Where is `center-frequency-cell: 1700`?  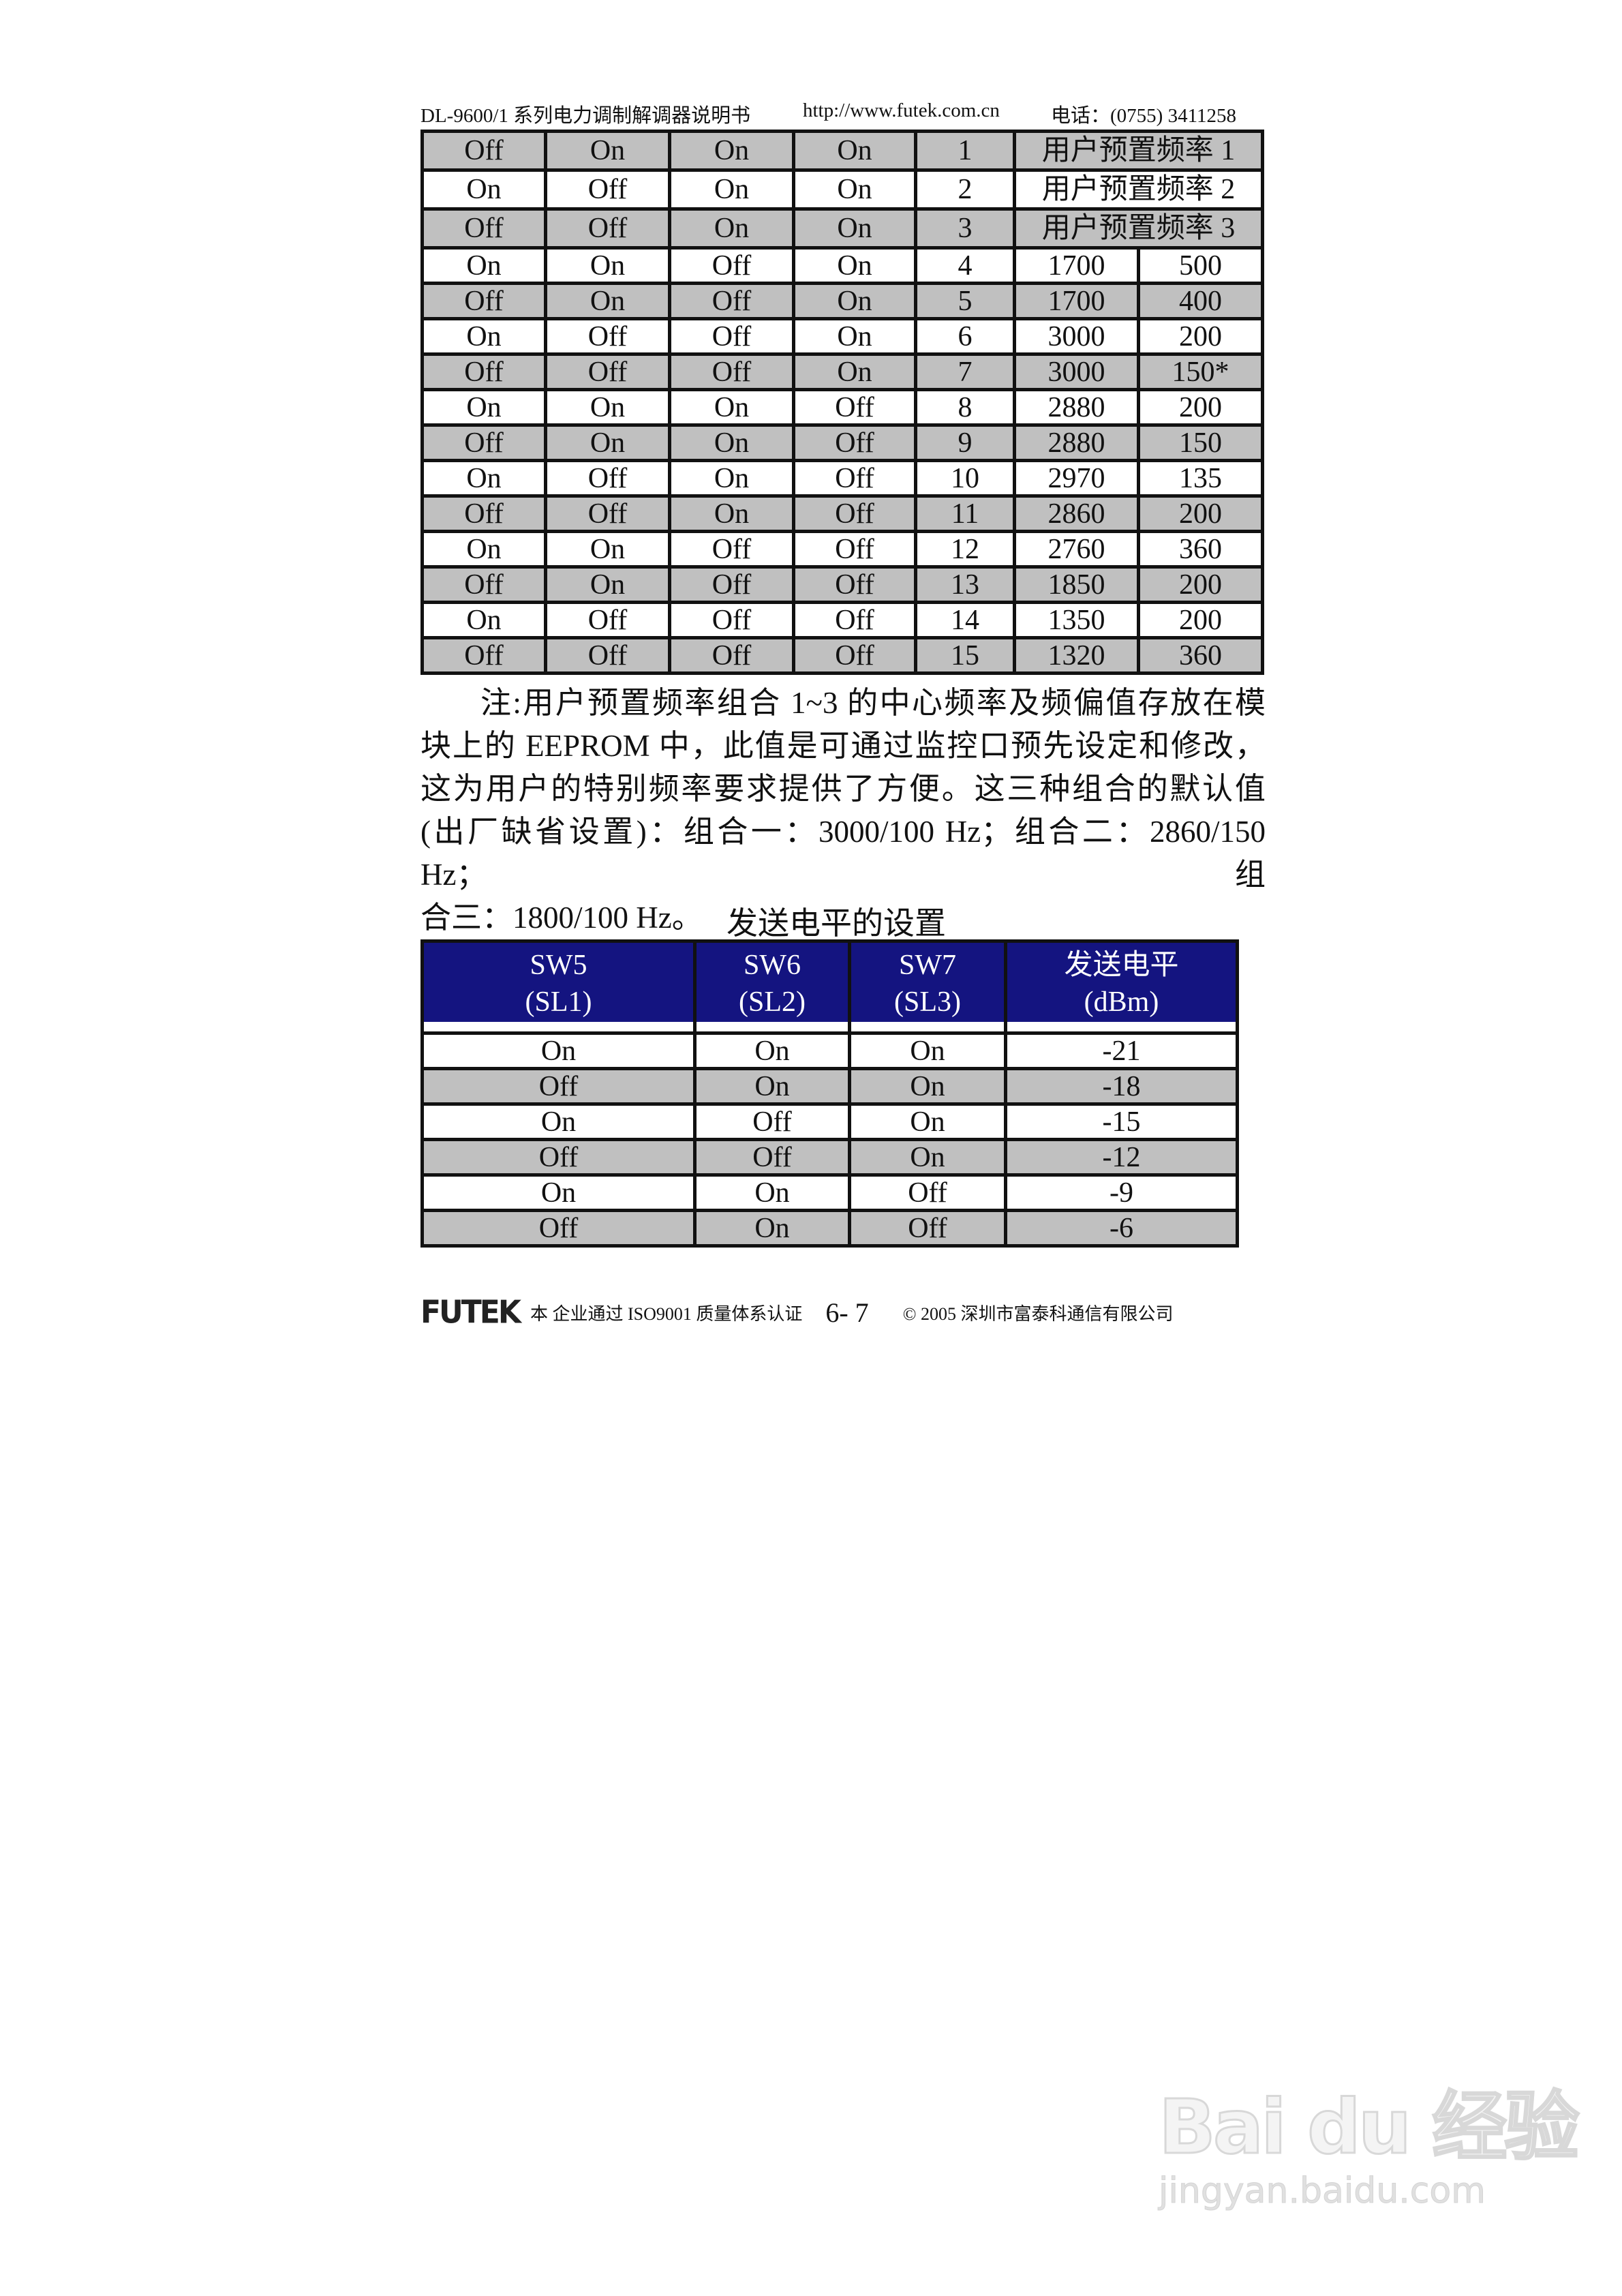
center-frequency-cell: 1700 is located at coordinates (1076, 301).